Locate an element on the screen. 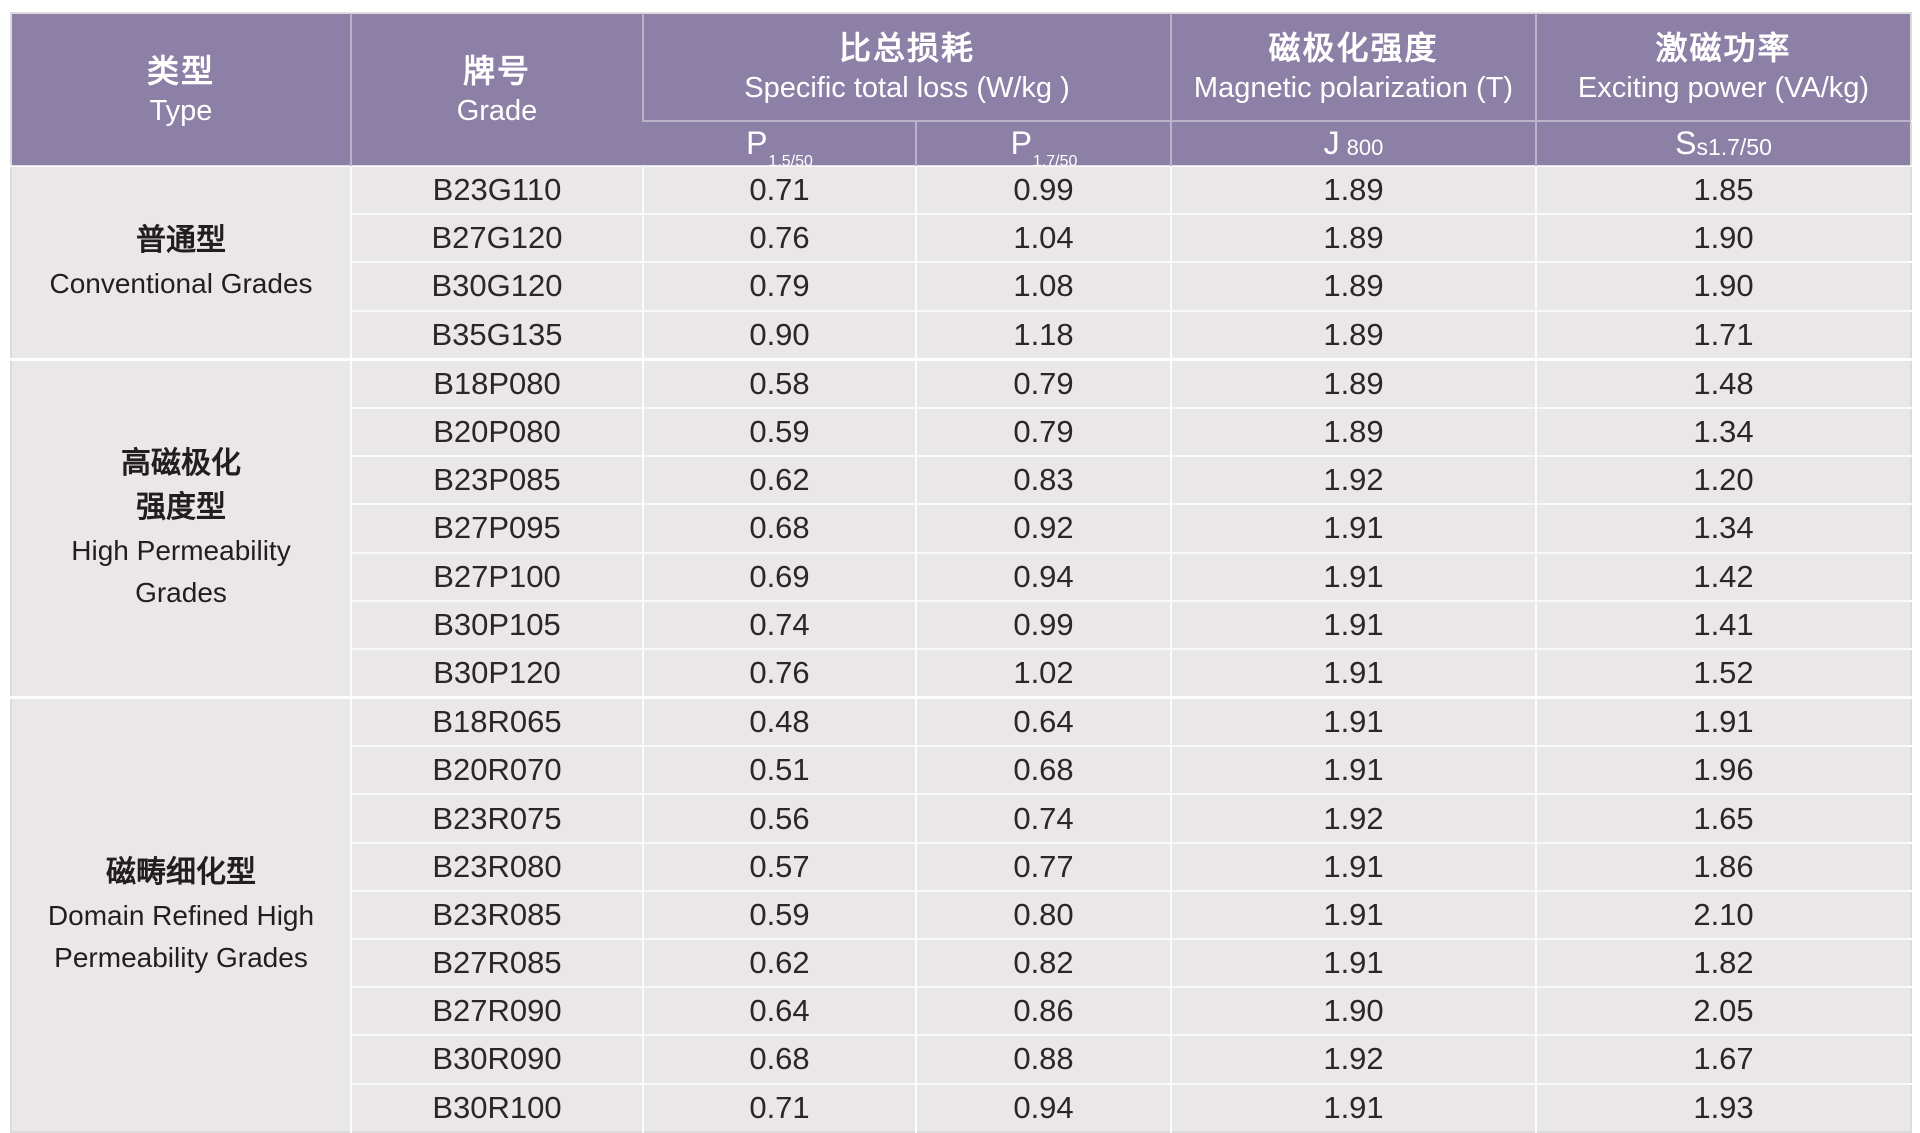 The width and height of the screenshot is (1920, 1133). p15-cell: 0.59 is located at coordinates (779, 431).